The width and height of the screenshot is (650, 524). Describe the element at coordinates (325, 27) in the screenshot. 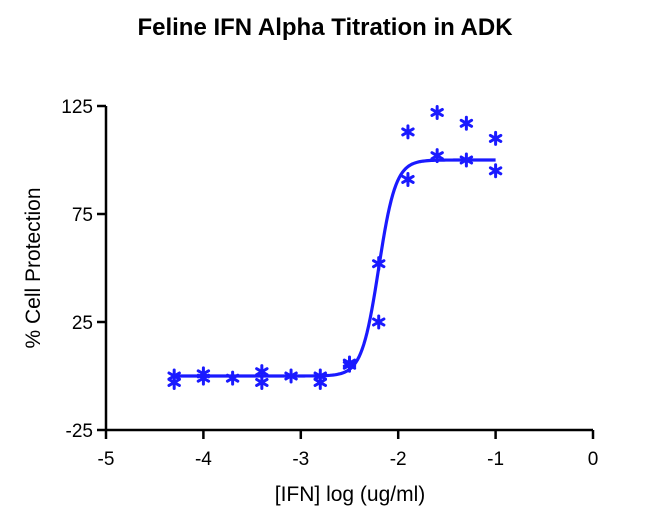

I see `chart-title: Feline IFN Alpha Titration in ADK` at that location.